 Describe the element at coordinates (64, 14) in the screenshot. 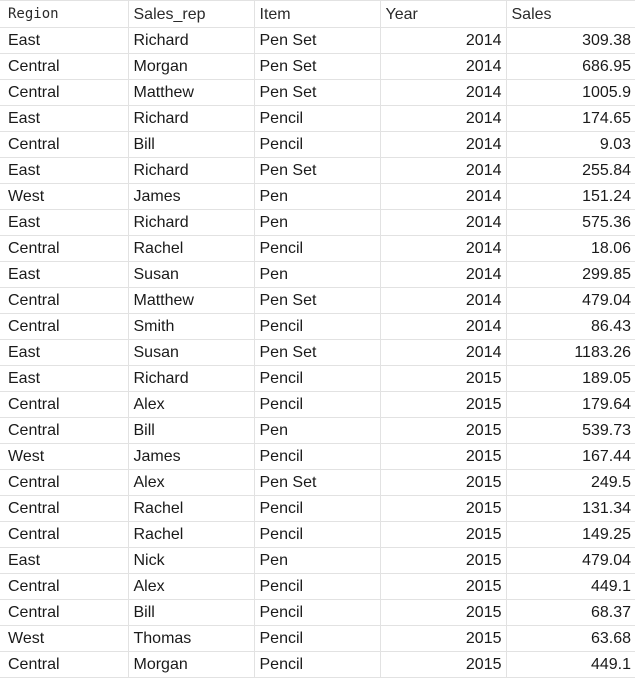

I see `header-region: Region` at that location.